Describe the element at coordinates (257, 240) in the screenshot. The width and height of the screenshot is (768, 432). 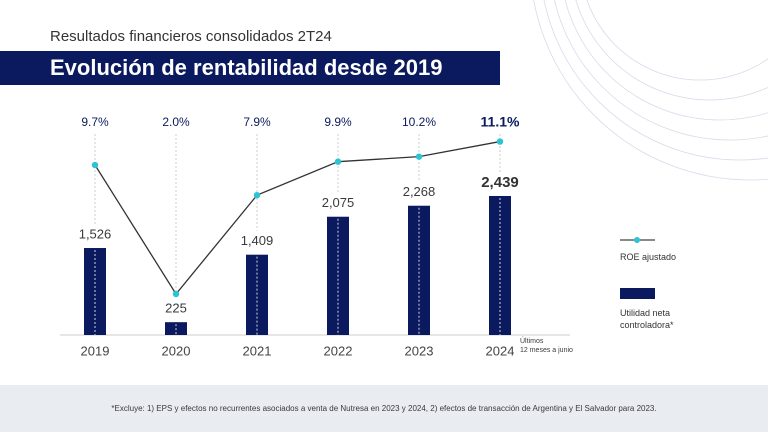
I see `bar-value-label: 1,409` at that location.